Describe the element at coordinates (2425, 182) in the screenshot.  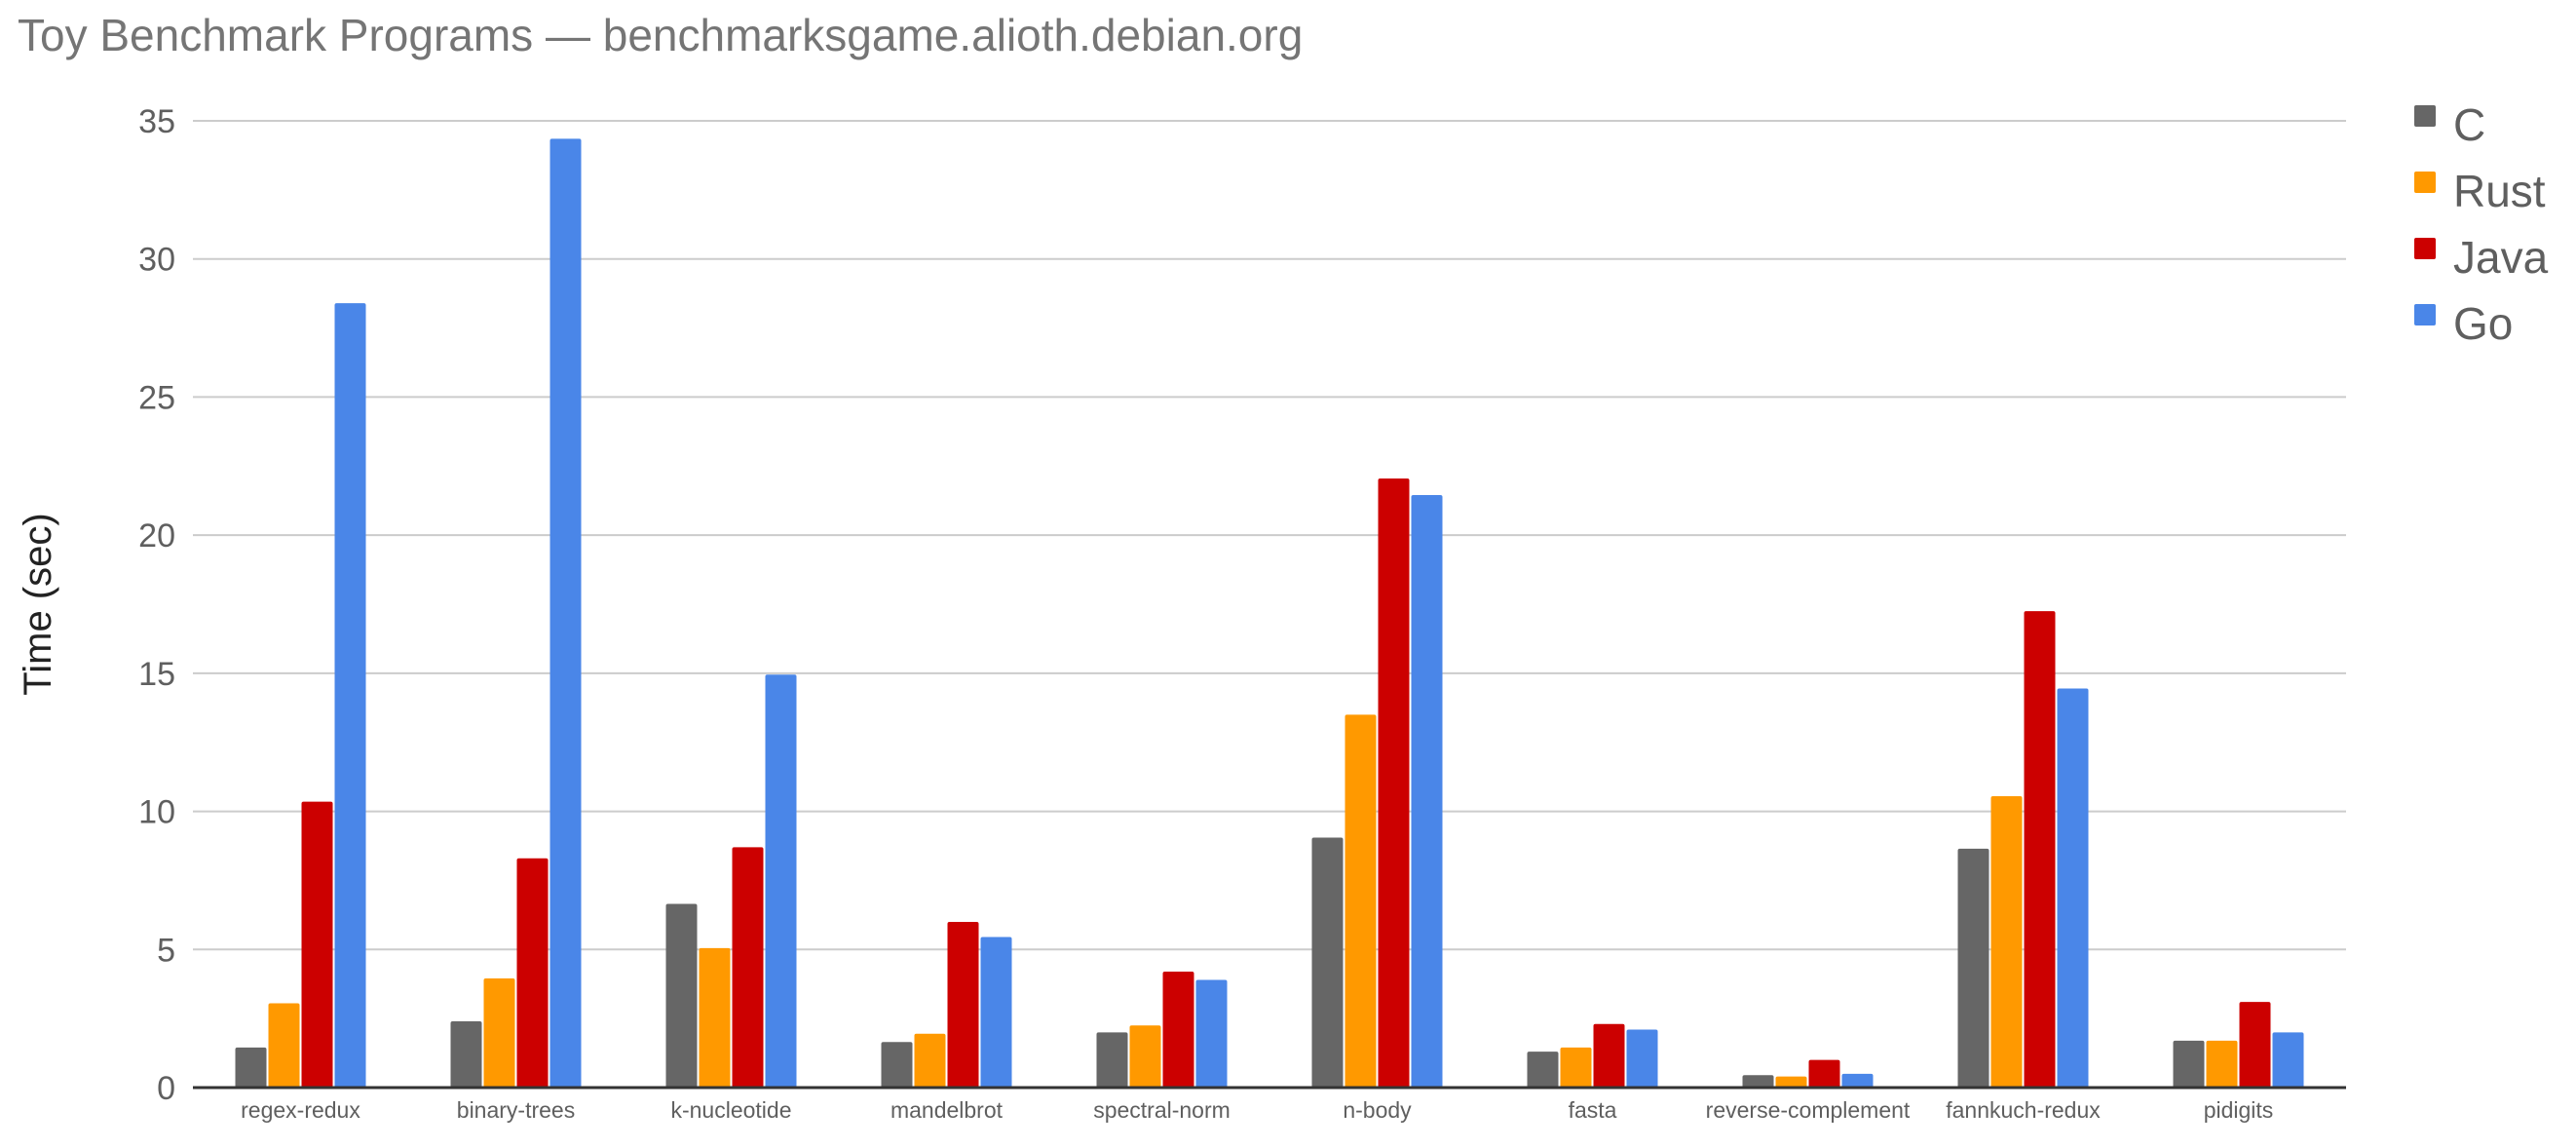
I see `legend-swatch-rust` at that location.